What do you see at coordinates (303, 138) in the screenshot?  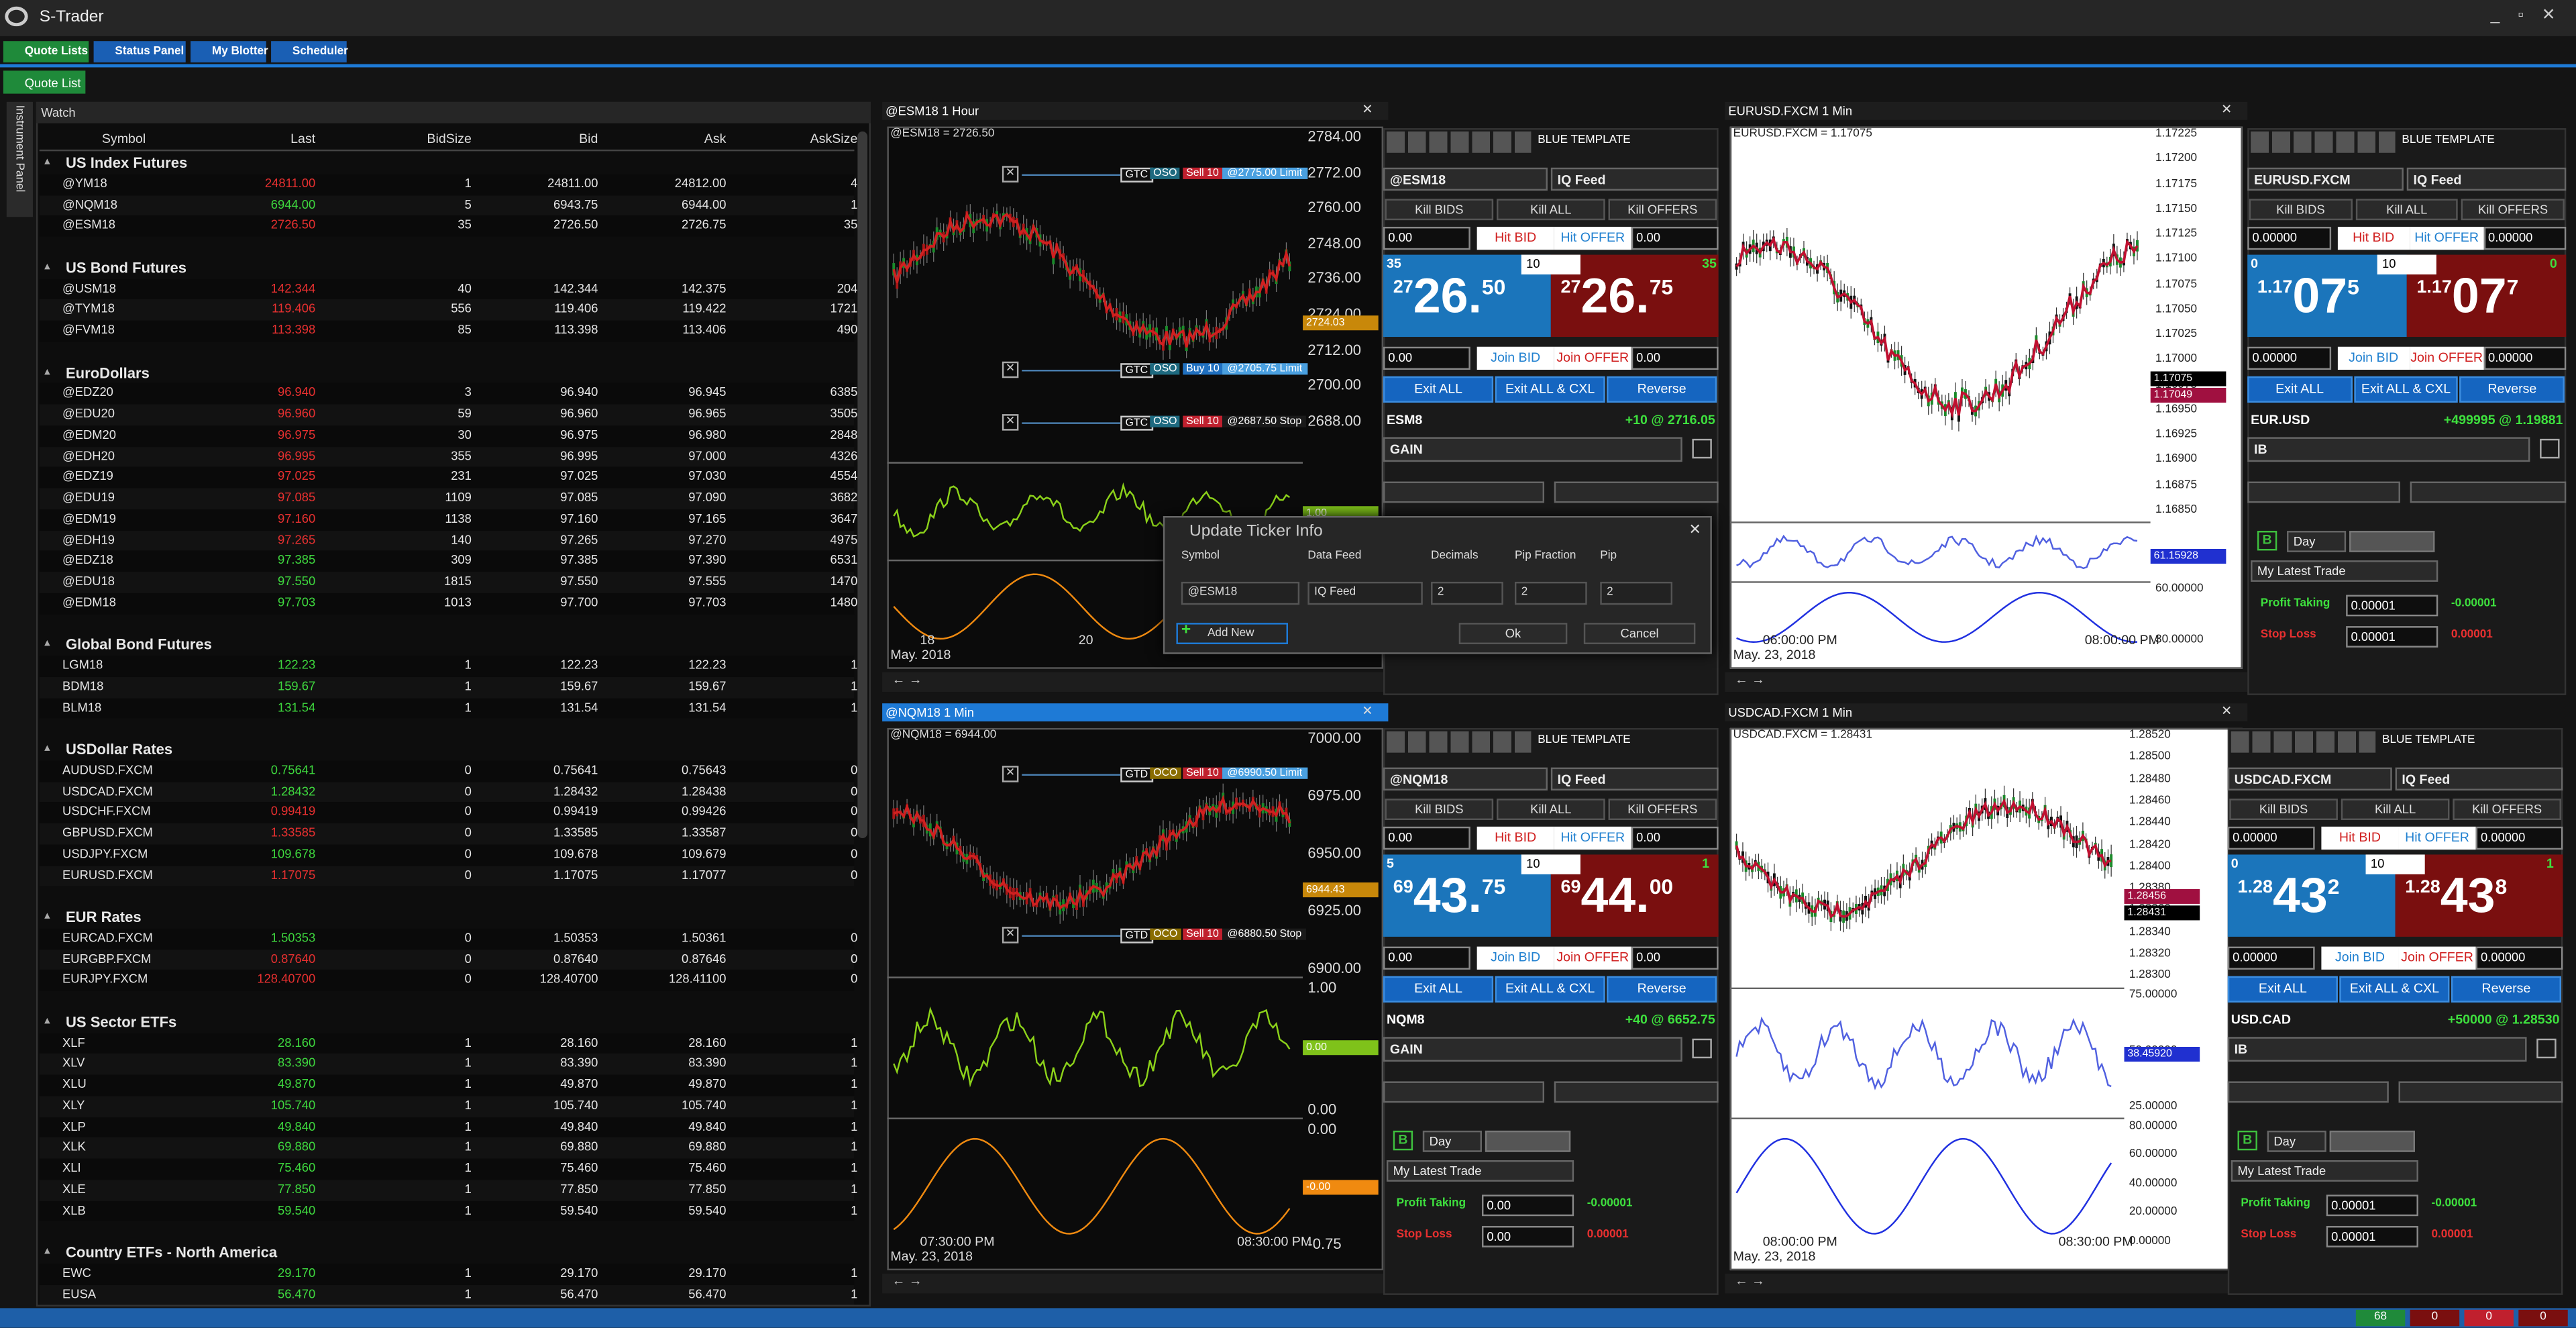 I see `column-header: Last` at bounding box center [303, 138].